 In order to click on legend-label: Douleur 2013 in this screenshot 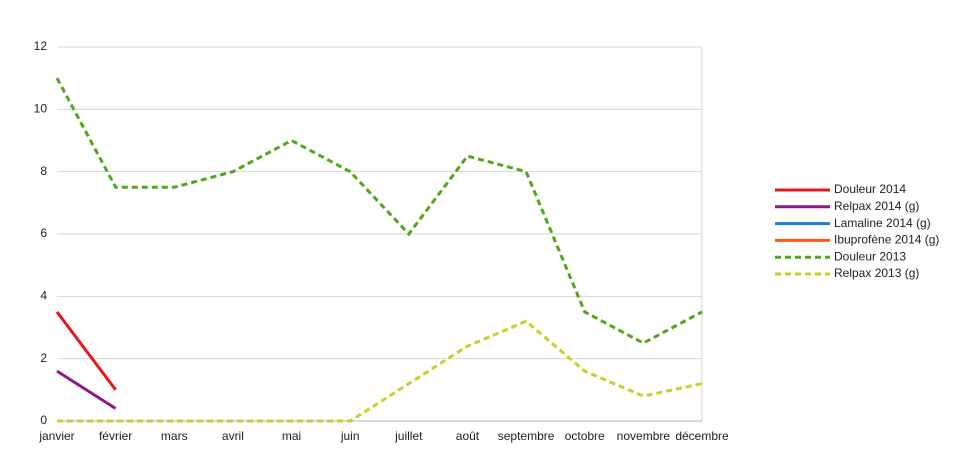, I will do `click(870, 256)`.